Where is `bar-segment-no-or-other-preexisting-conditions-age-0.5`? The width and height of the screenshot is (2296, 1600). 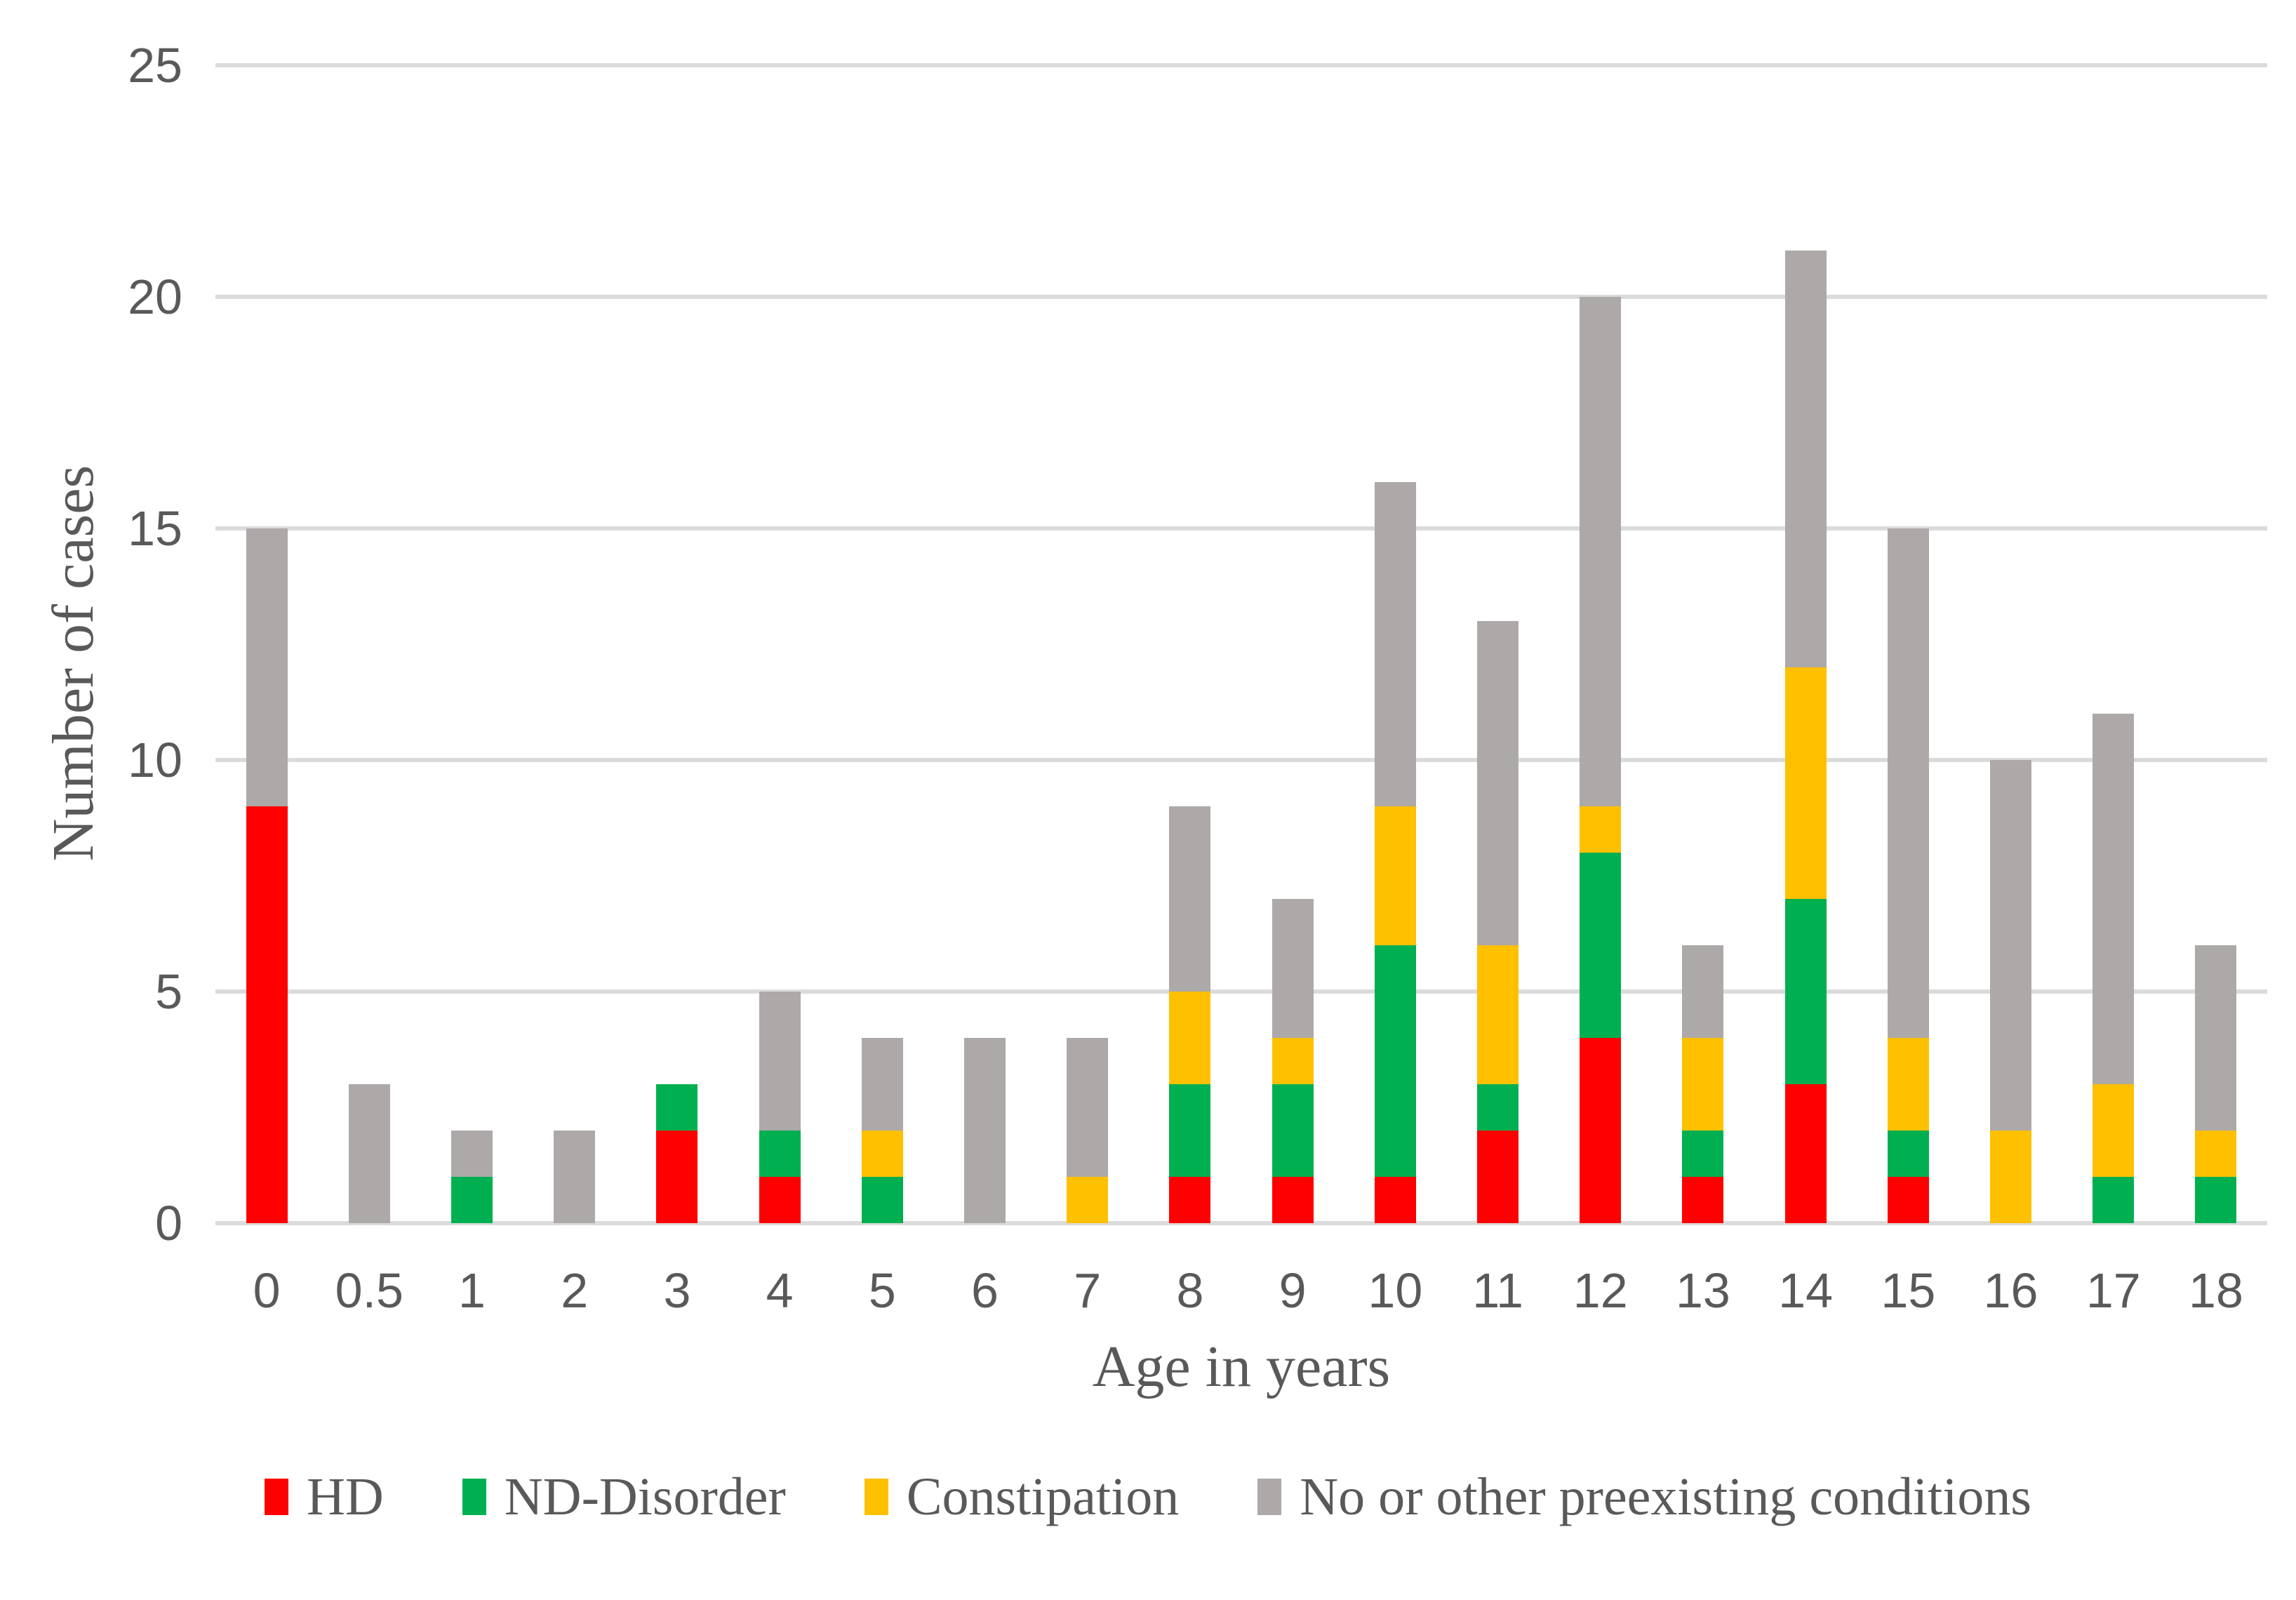
bar-segment-no-or-other-preexisting-conditions-age-0.5 is located at coordinates (369, 1153).